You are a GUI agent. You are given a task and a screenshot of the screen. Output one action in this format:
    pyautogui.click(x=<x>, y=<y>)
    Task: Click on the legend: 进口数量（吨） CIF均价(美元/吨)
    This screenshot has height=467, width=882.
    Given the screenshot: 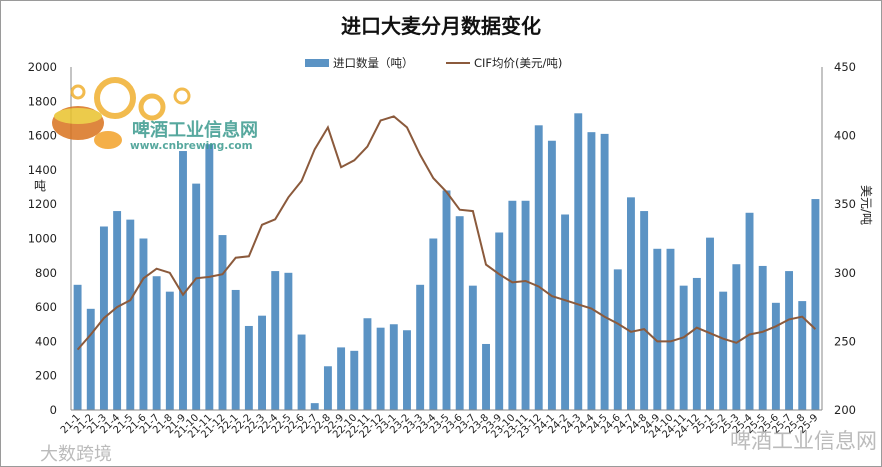 What is the action you would take?
    pyautogui.click(x=433, y=63)
    